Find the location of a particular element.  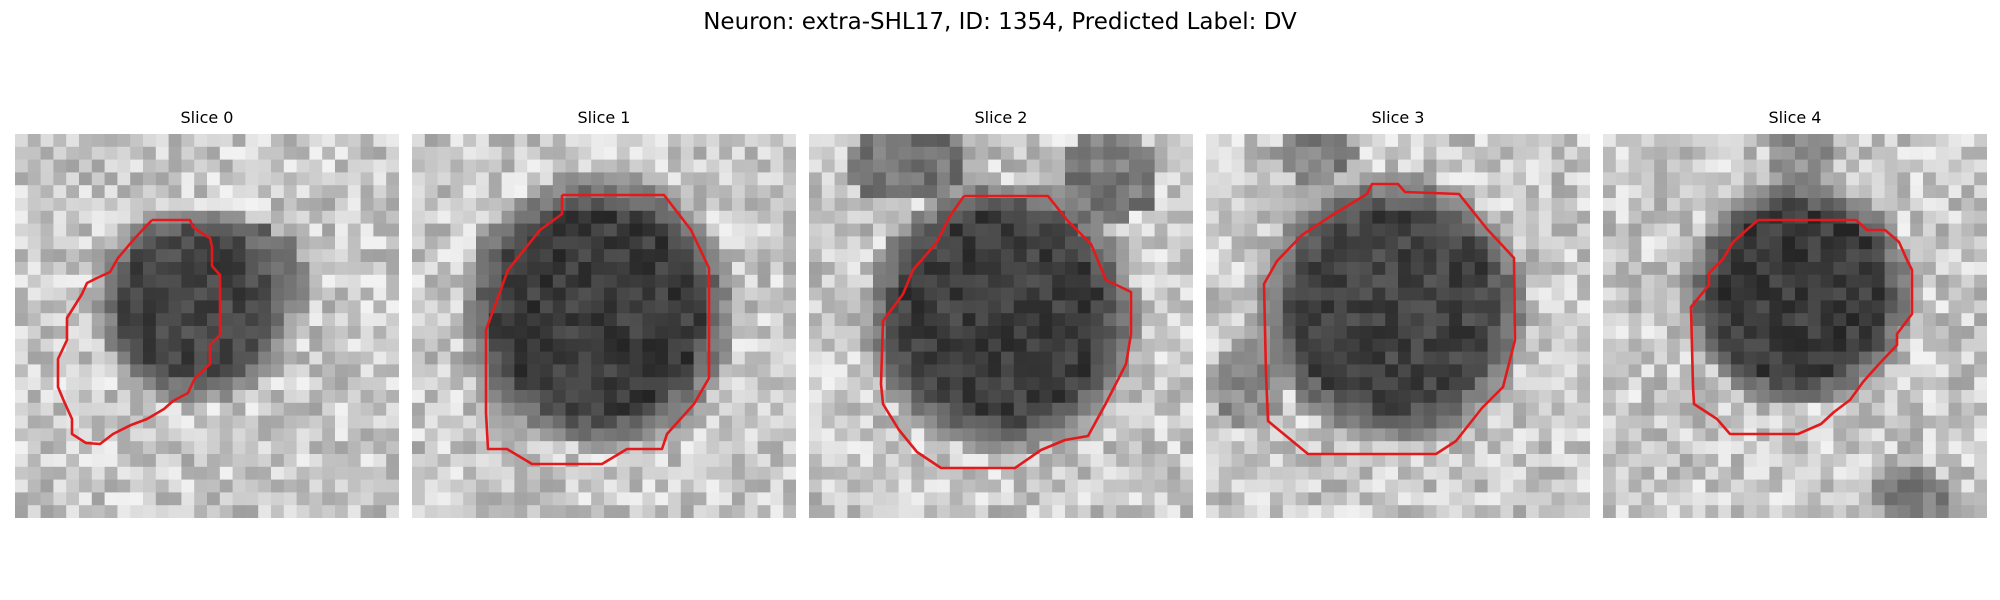

slice-panel-3: Slice 3 is located at coordinates (1398, 314).